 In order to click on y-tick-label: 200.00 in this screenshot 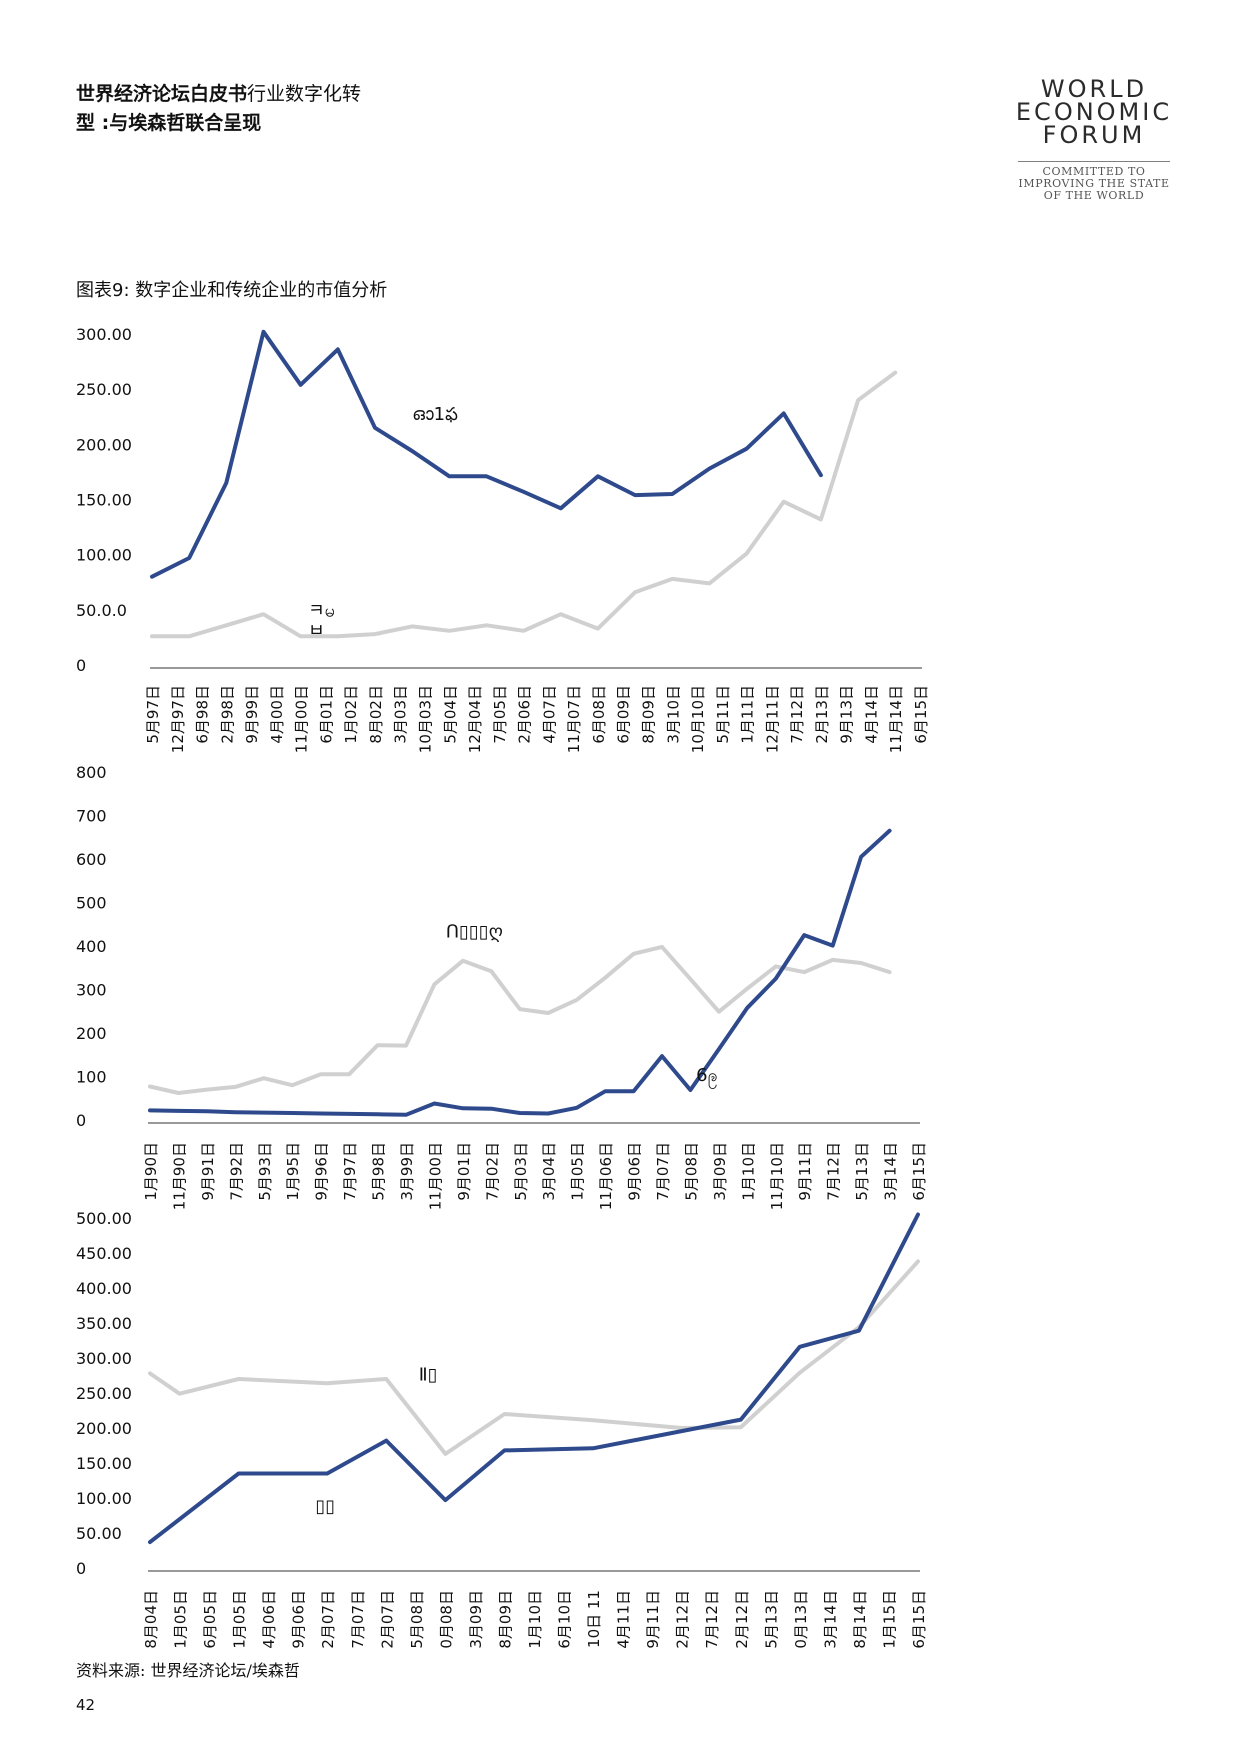, I will do `click(104, 1428)`.